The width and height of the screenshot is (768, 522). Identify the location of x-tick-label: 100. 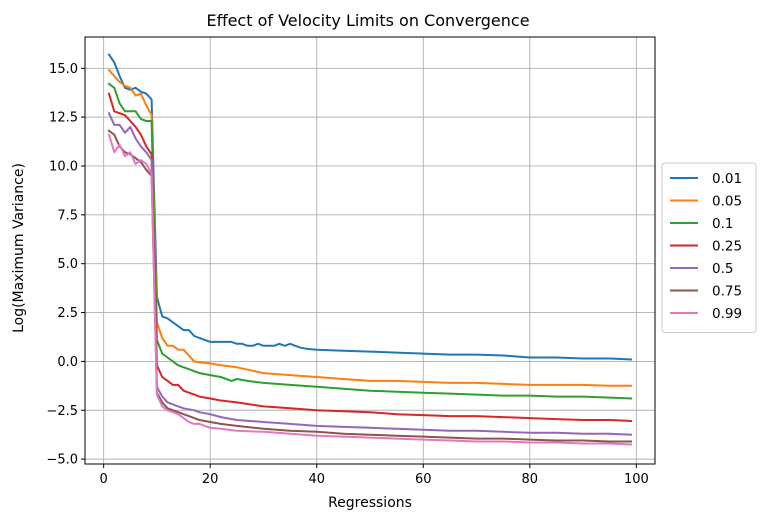
(636, 479).